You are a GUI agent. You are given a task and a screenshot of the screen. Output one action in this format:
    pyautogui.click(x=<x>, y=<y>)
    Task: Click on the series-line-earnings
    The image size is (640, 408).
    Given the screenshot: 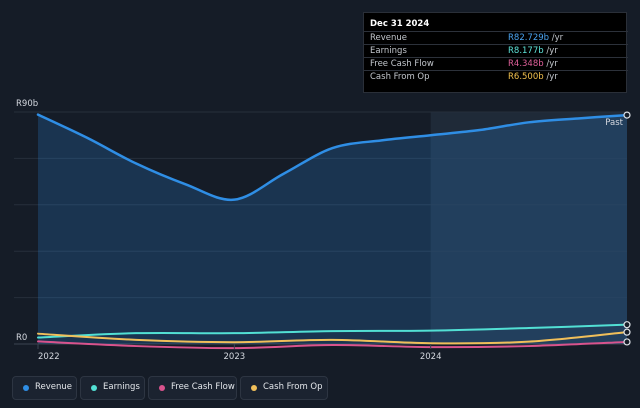 What is the action you would take?
    pyautogui.click(x=332, y=331)
    